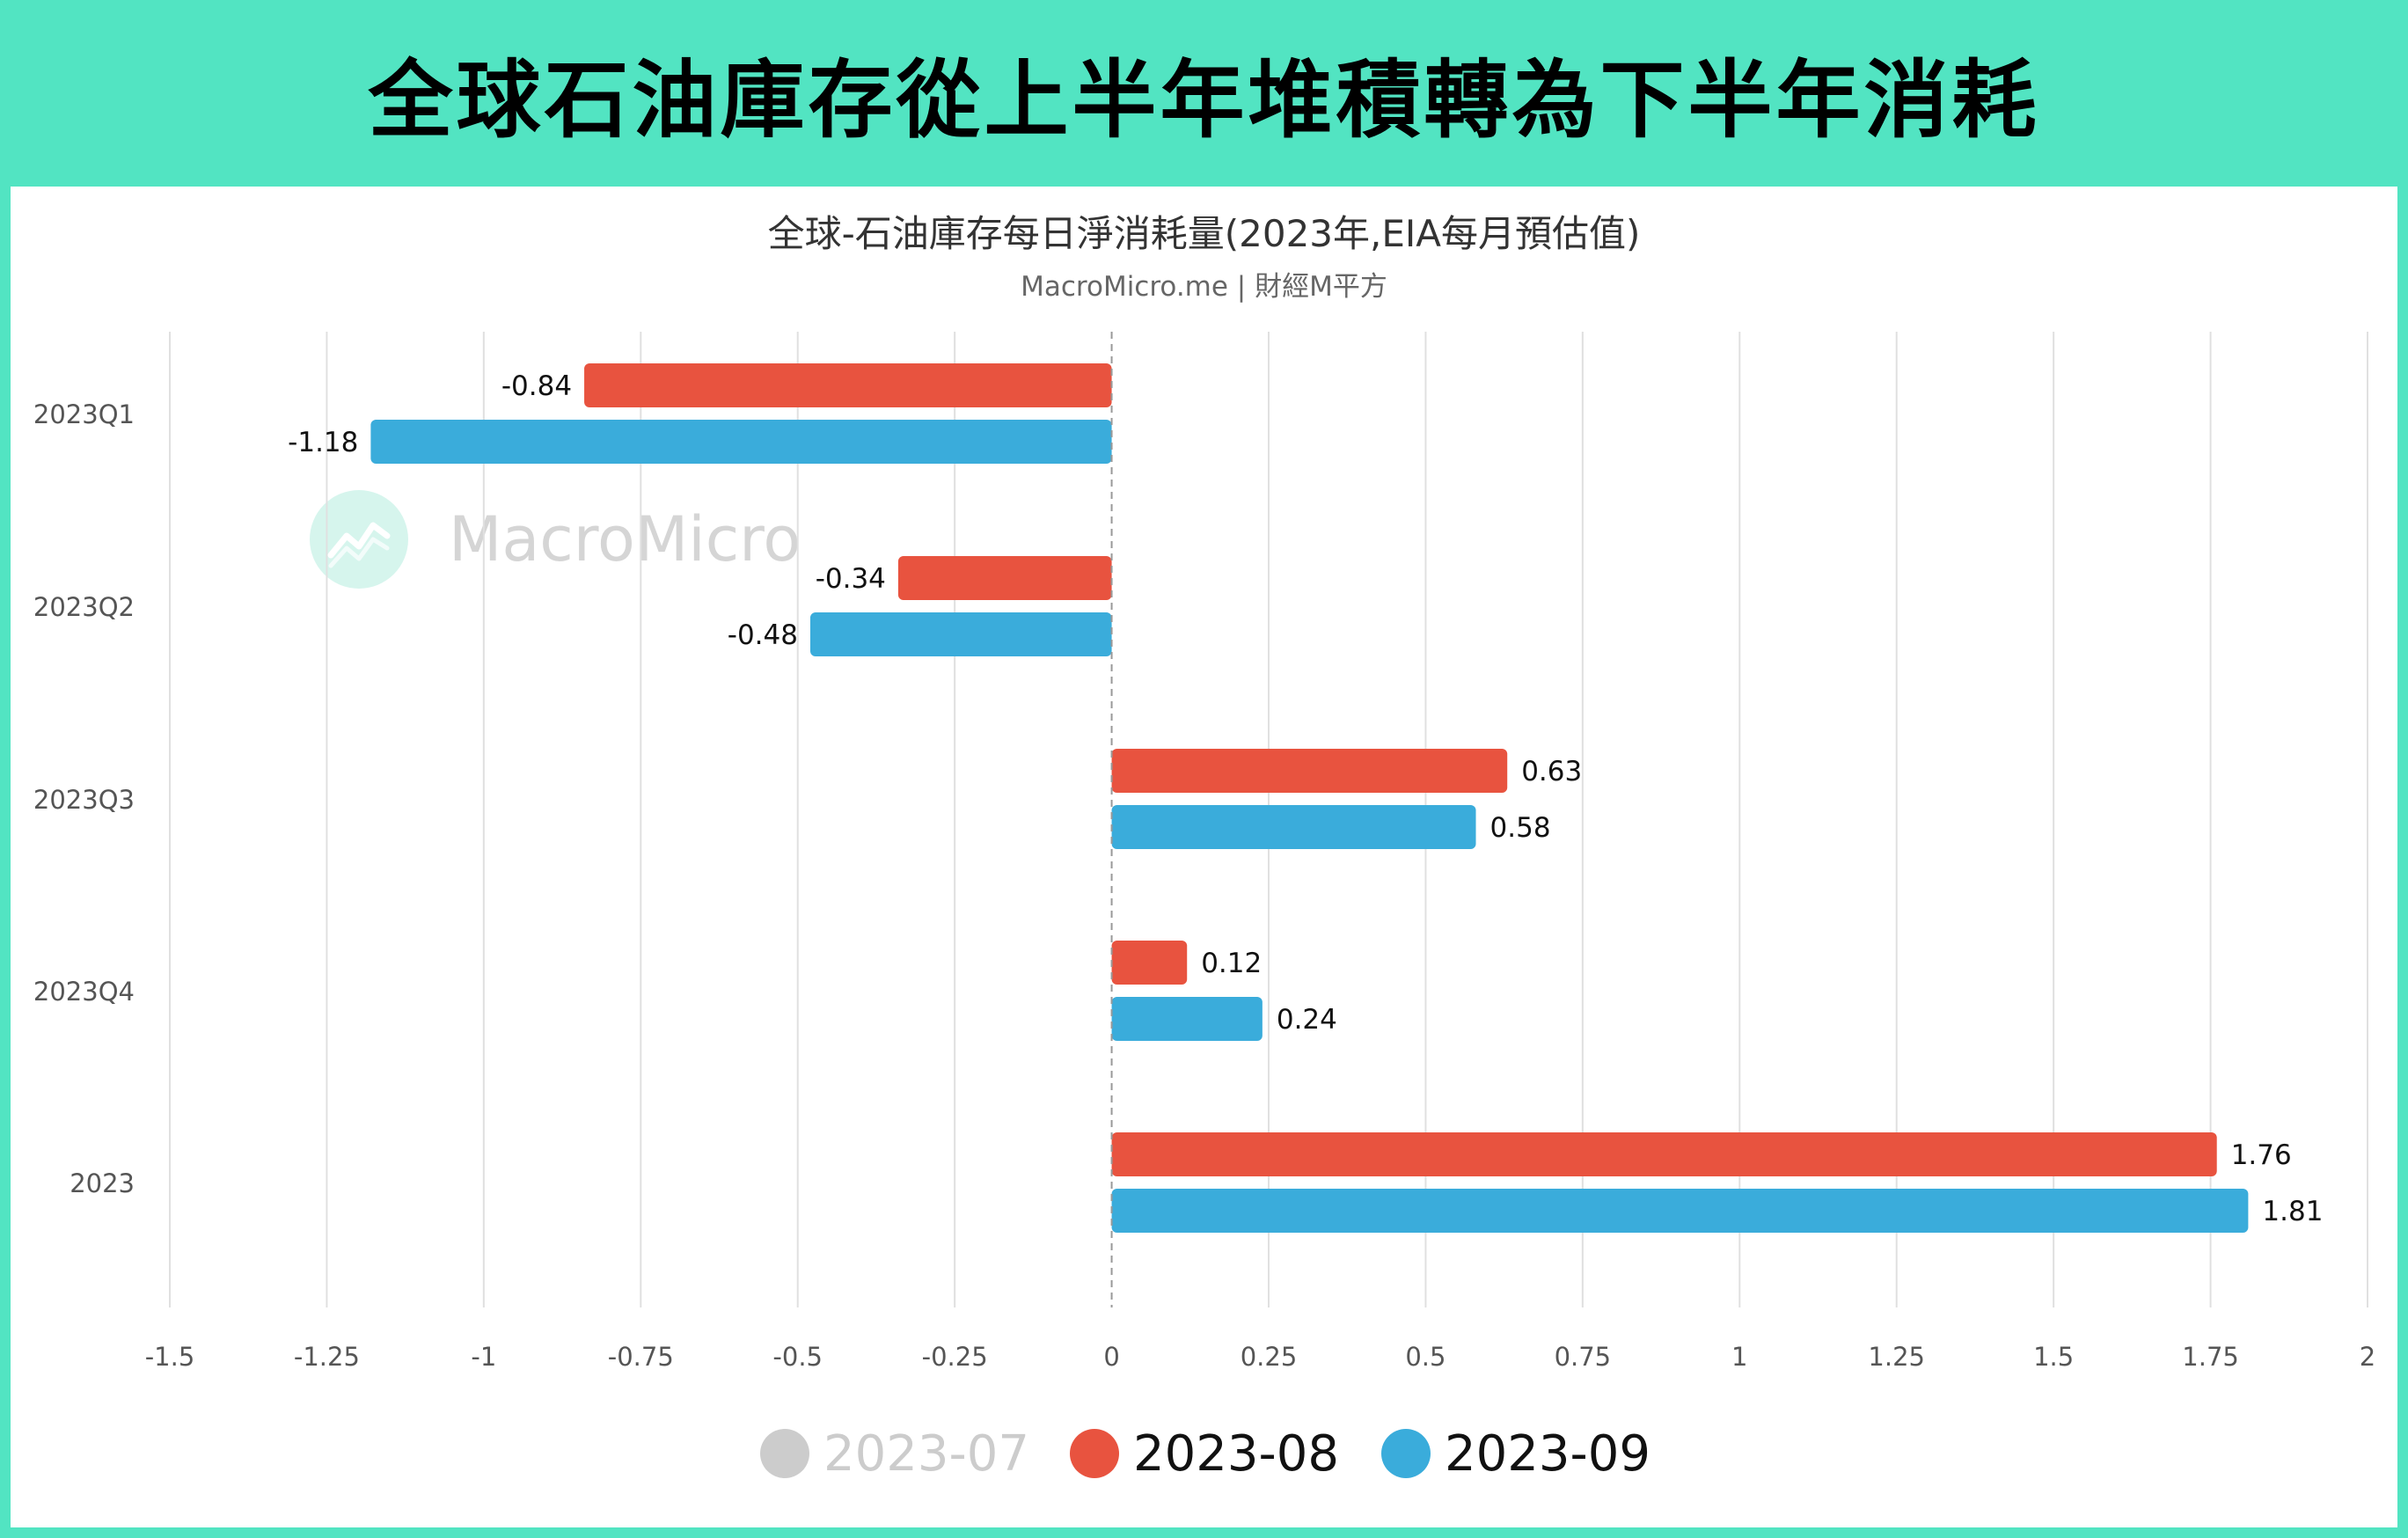  I want to click on x-tick-label: -0.5, so click(797, 1357).